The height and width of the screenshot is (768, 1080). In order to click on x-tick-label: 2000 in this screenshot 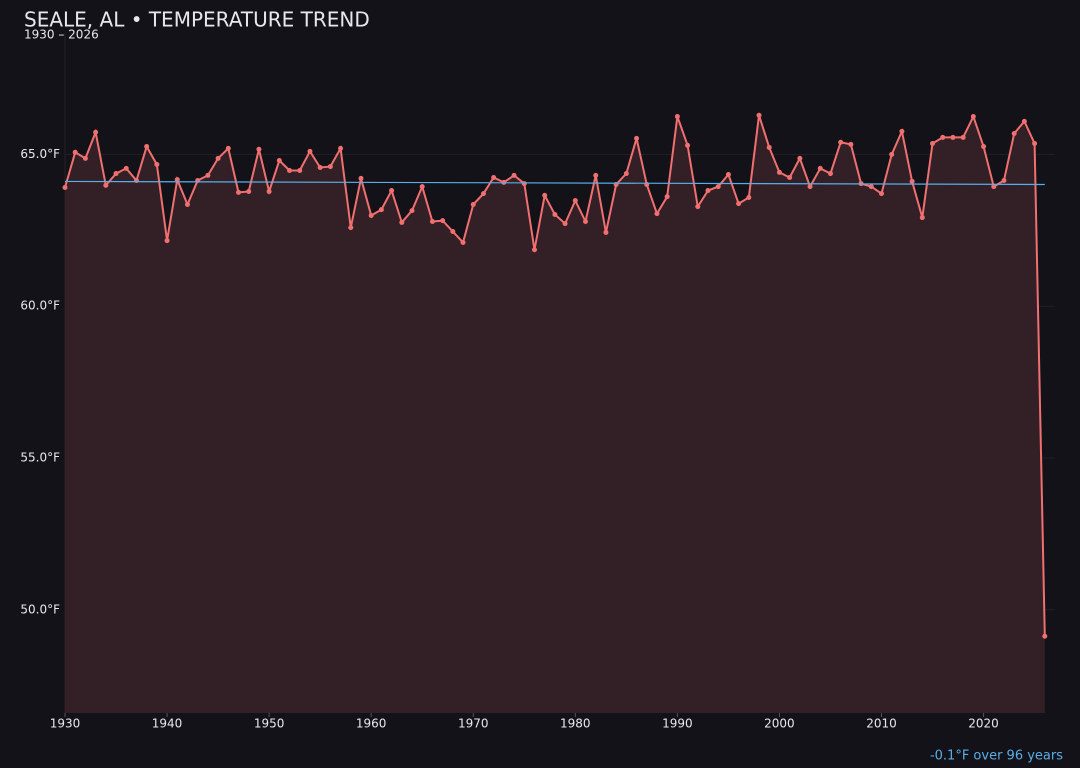, I will do `click(779, 724)`.